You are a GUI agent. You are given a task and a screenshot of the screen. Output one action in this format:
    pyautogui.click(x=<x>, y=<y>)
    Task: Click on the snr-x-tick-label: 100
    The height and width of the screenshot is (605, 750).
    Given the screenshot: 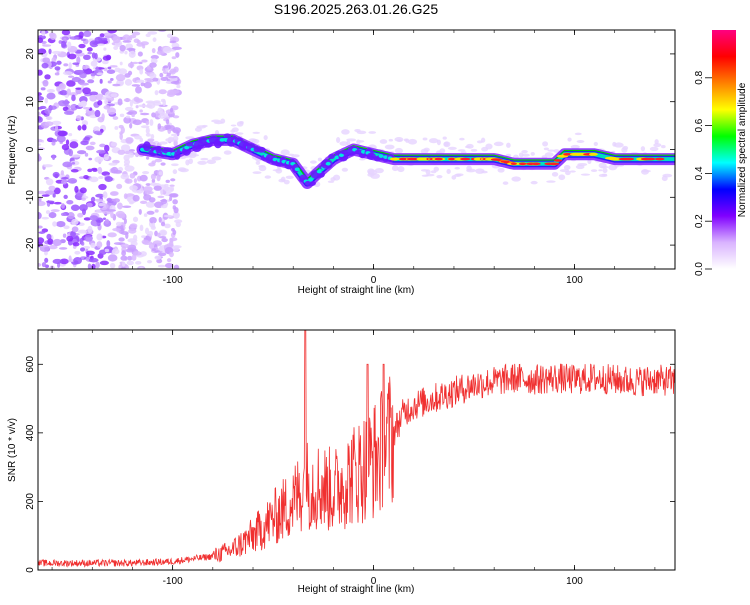 What is the action you would take?
    pyautogui.click(x=574, y=581)
    